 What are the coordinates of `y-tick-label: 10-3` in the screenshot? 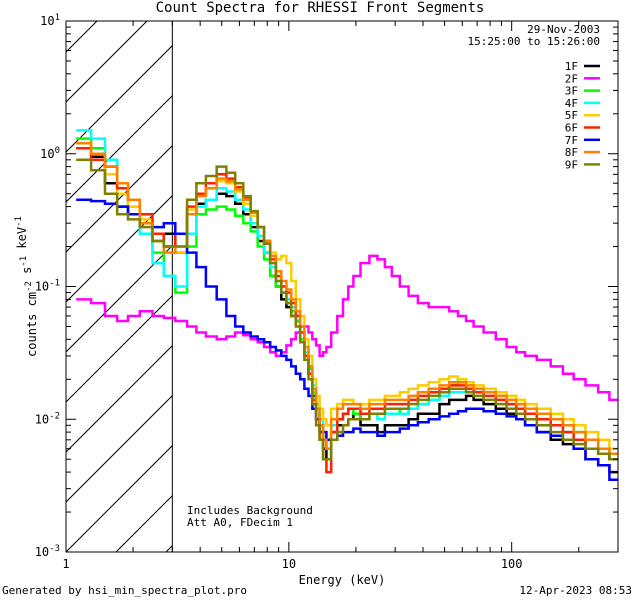 It's located at (47, 551).